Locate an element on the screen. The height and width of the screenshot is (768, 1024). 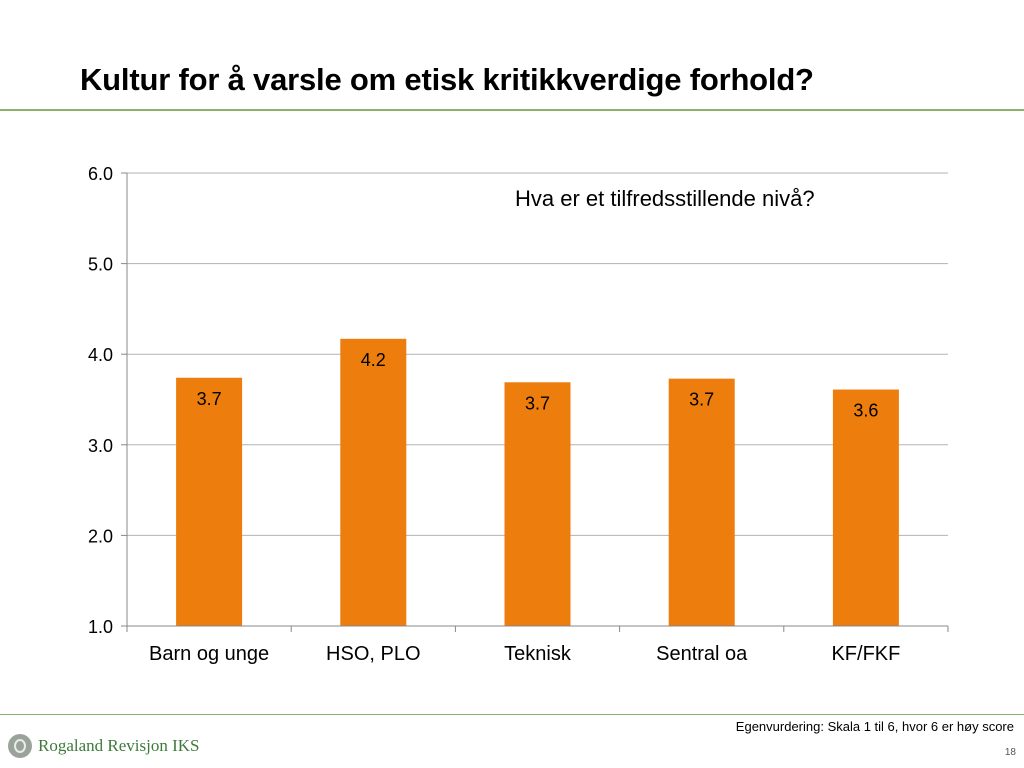
company-logo: Rogaland Revisjon IKS is located at coordinates (104, 746).